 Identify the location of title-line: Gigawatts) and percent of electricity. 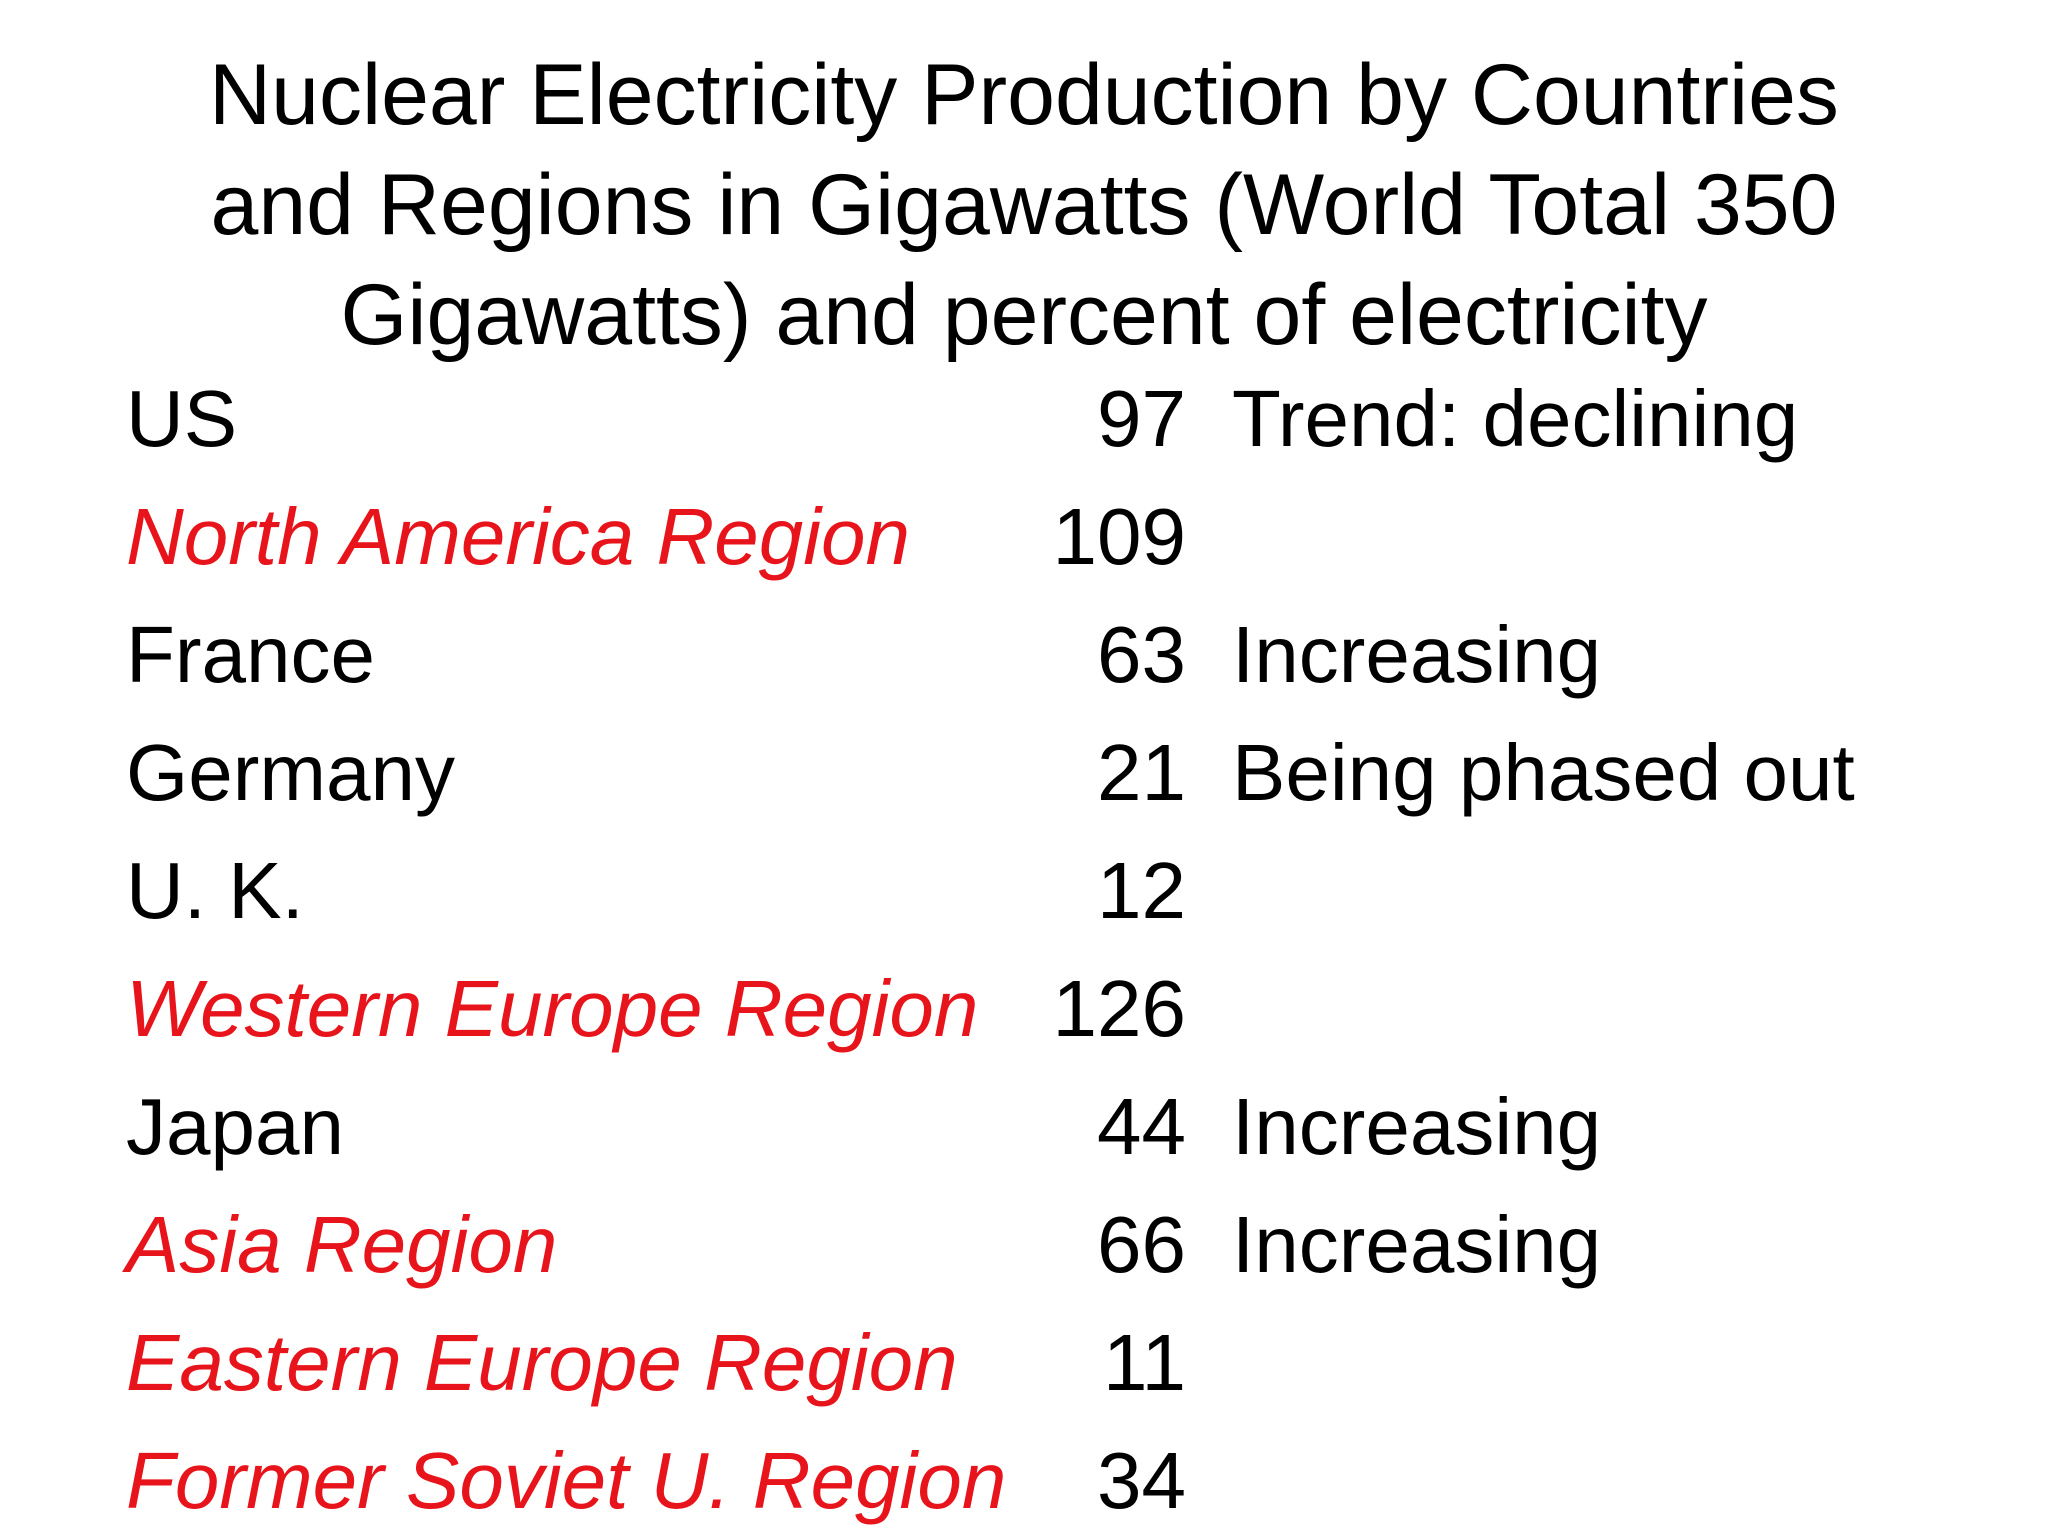
(1024, 315).